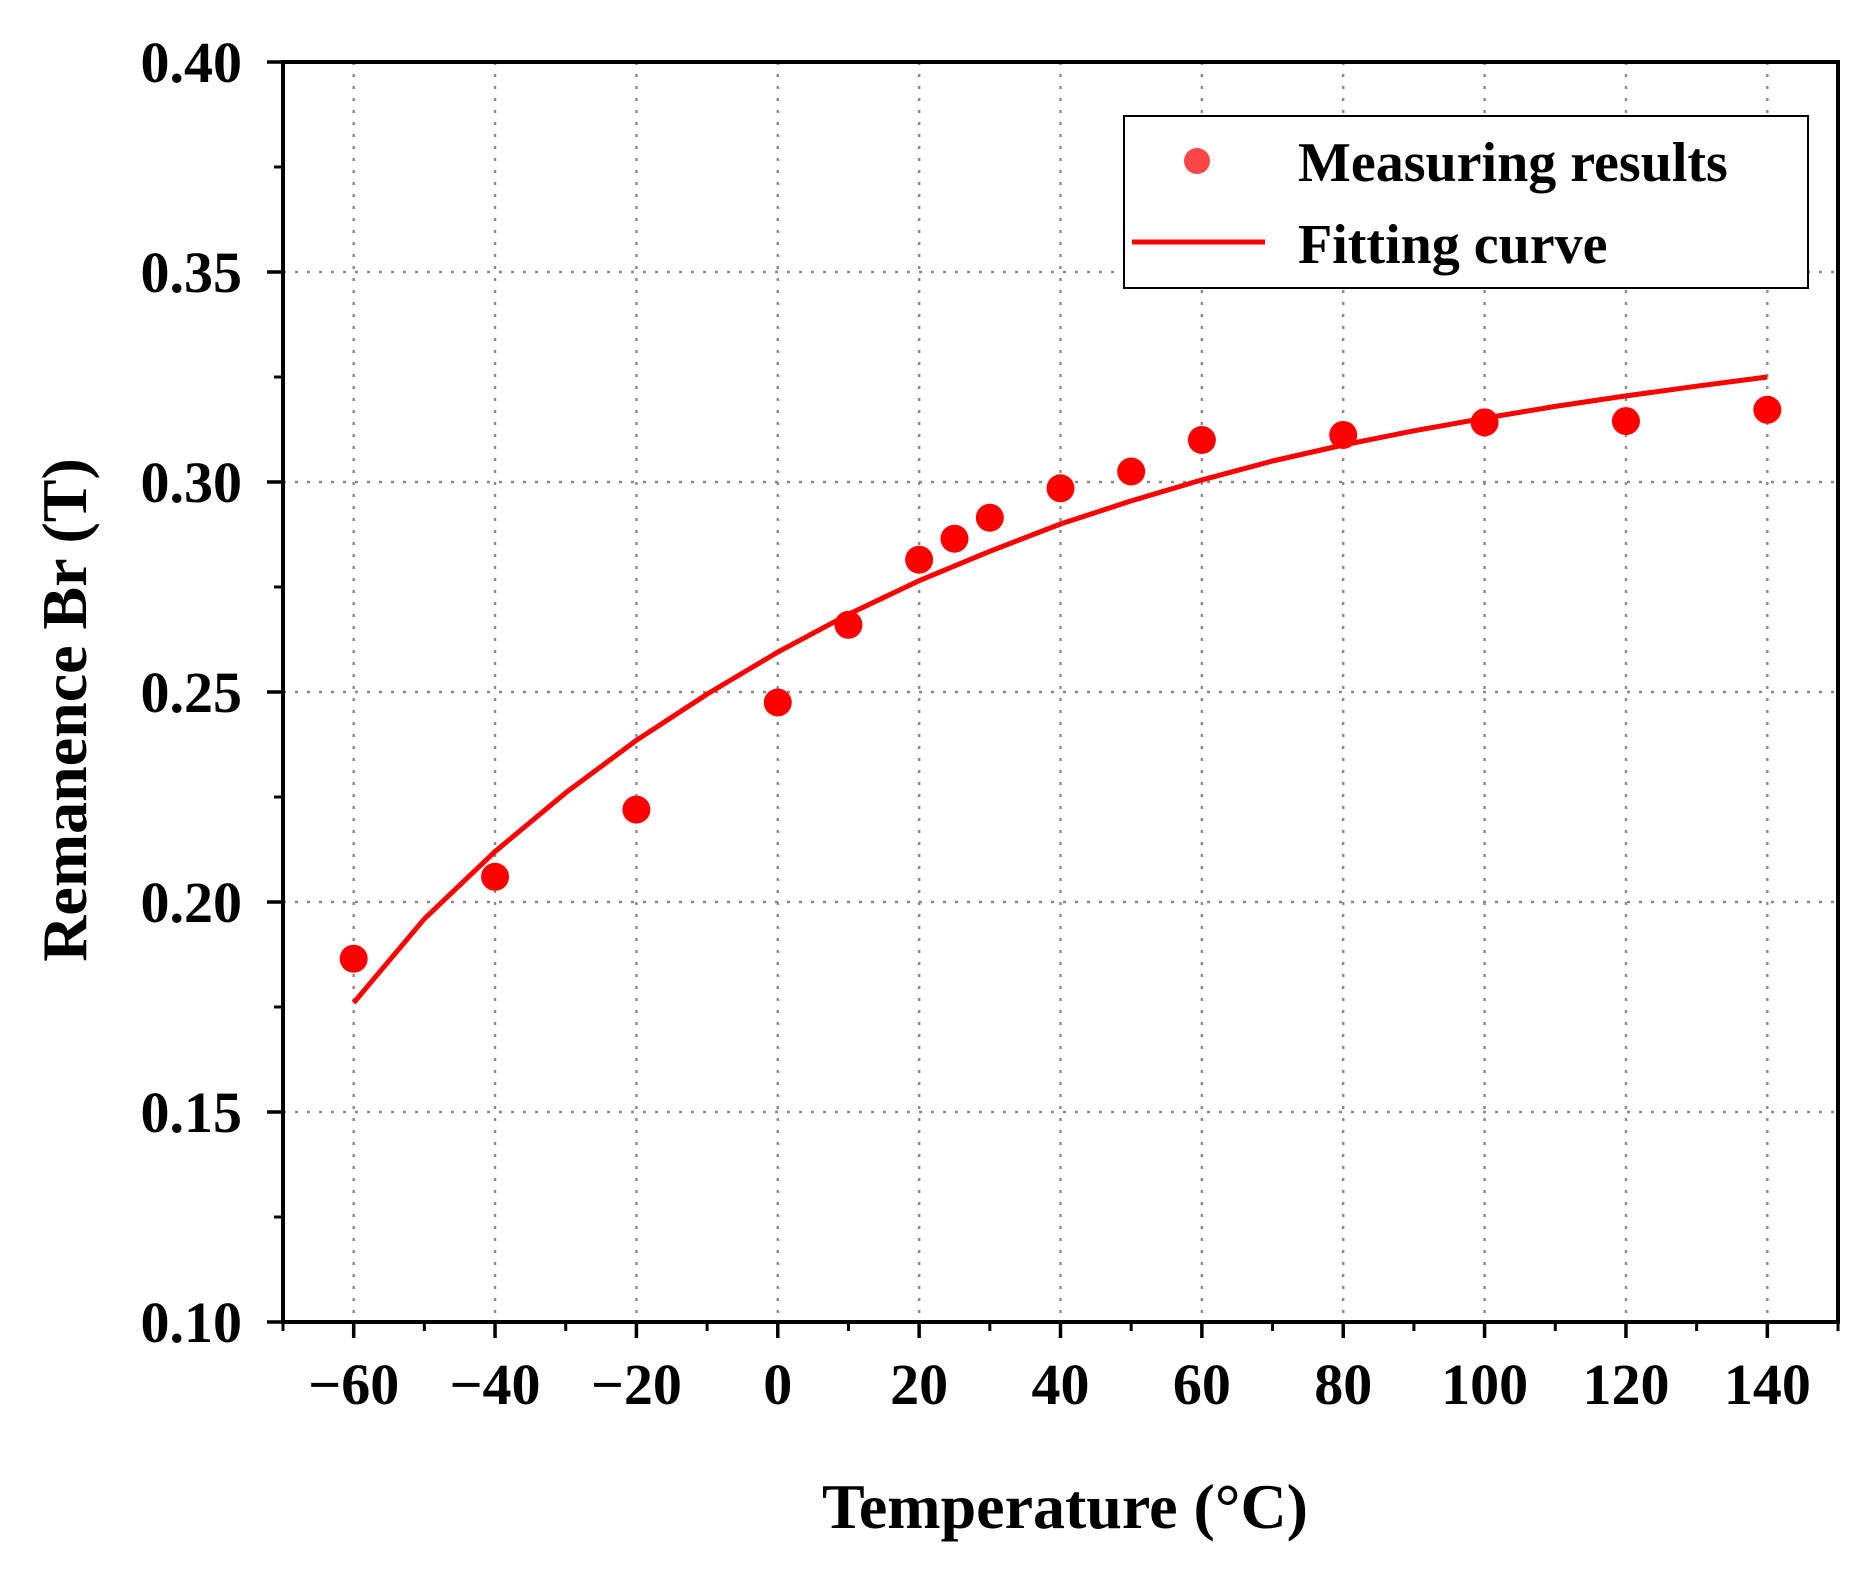 This screenshot has height=1569, width=1876. I want to click on x-tick-label: 60, so click(1202, 1384).